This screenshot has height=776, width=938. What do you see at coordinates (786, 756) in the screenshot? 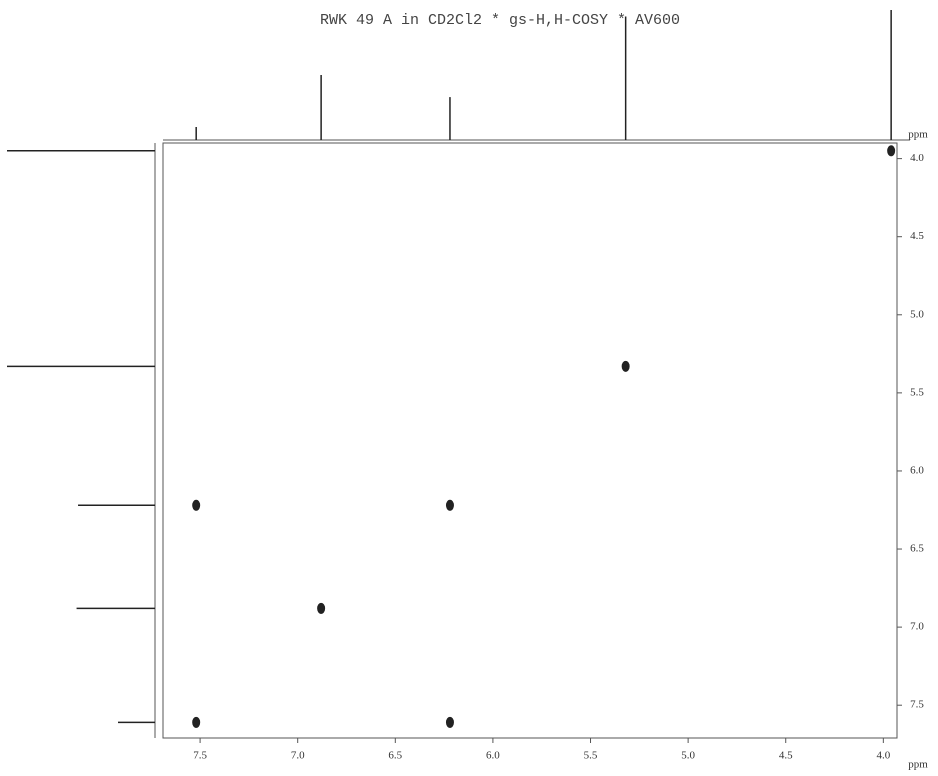
I see `x-tick-label: 4.5` at bounding box center [786, 756].